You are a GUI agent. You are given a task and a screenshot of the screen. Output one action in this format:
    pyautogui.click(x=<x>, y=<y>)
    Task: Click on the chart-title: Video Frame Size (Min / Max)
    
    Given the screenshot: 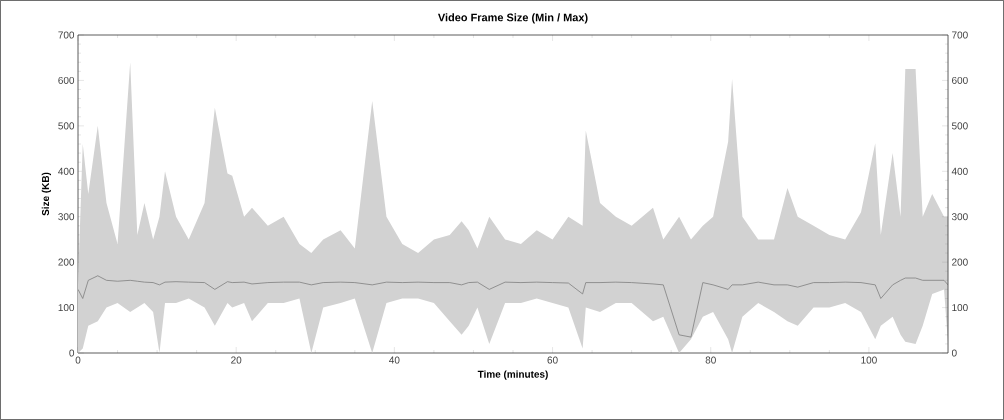 What is the action you would take?
    pyautogui.click(x=512, y=18)
    